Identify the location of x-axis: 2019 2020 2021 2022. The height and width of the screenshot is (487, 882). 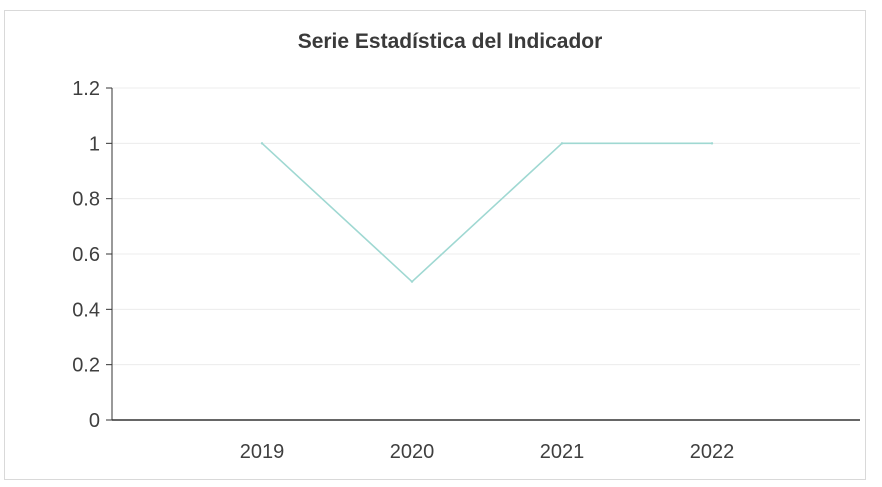
(486, 441).